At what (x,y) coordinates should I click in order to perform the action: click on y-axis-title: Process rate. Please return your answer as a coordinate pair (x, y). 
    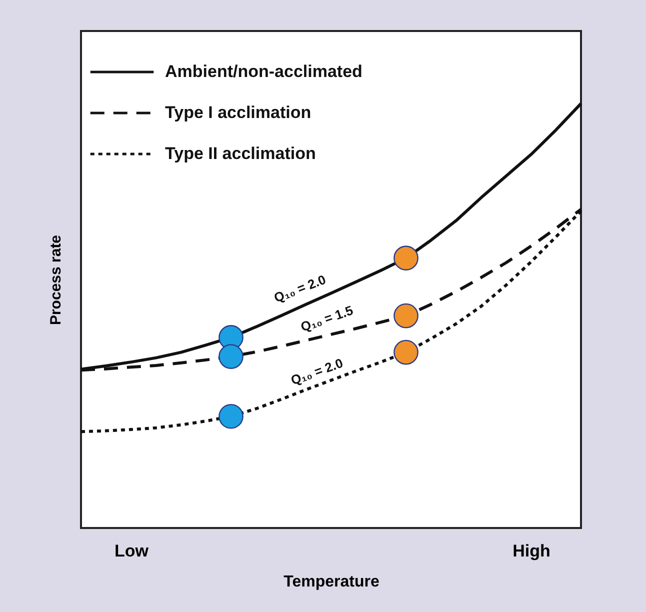
    Looking at the image, I should click on (56, 280).